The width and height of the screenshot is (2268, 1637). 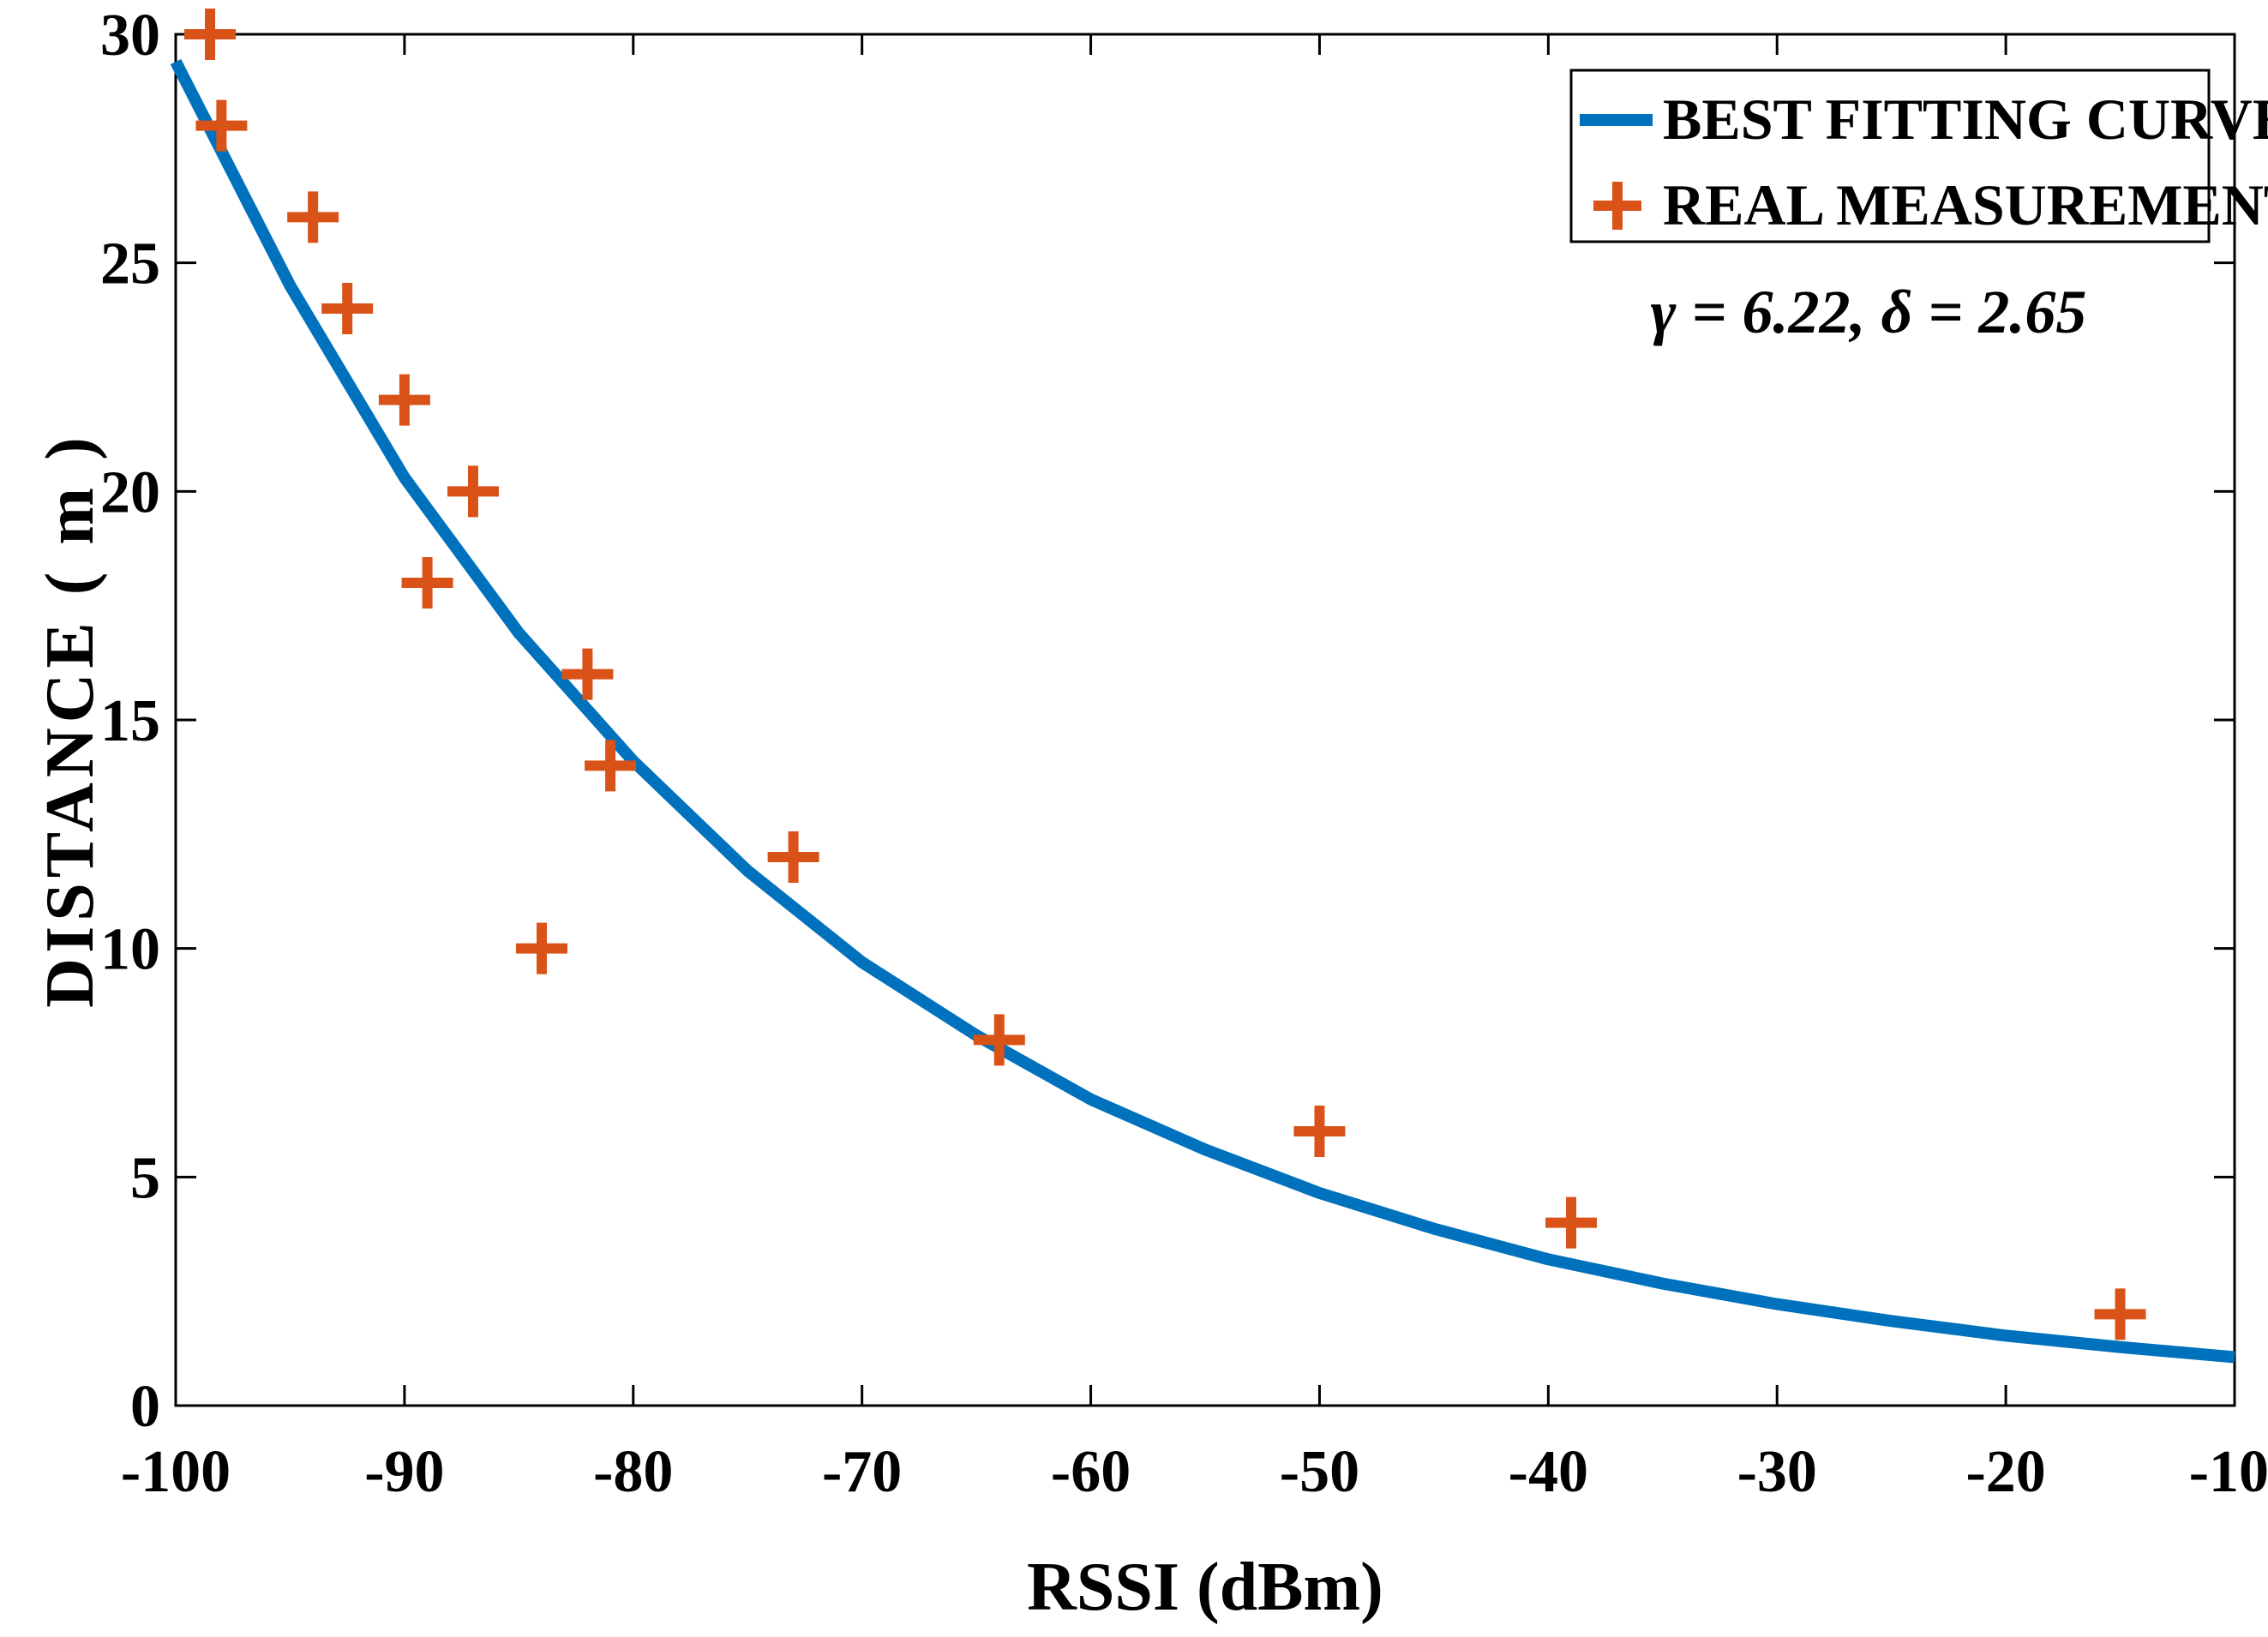 I want to click on legend-marker-swatch, so click(x=1617, y=206).